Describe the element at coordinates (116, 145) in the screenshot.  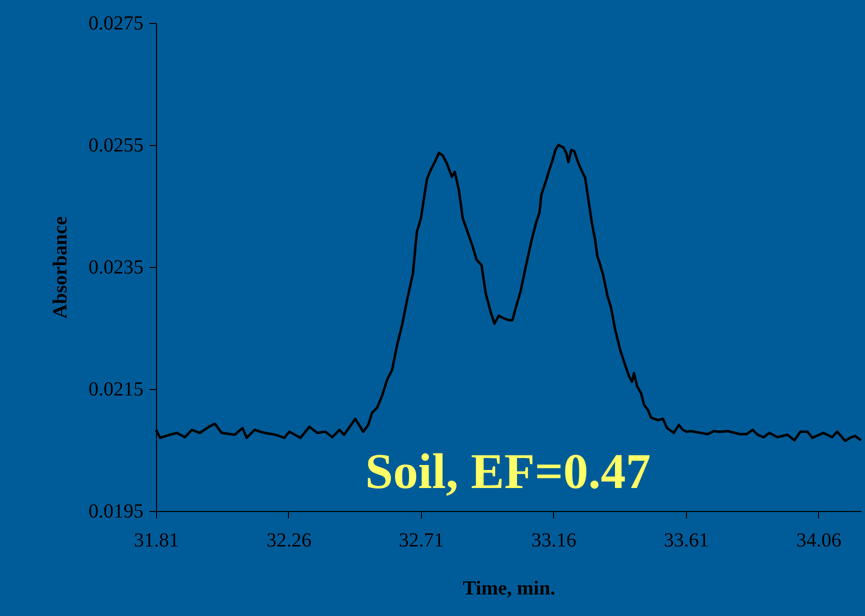
I see `y-tick-label: 0.0255` at that location.